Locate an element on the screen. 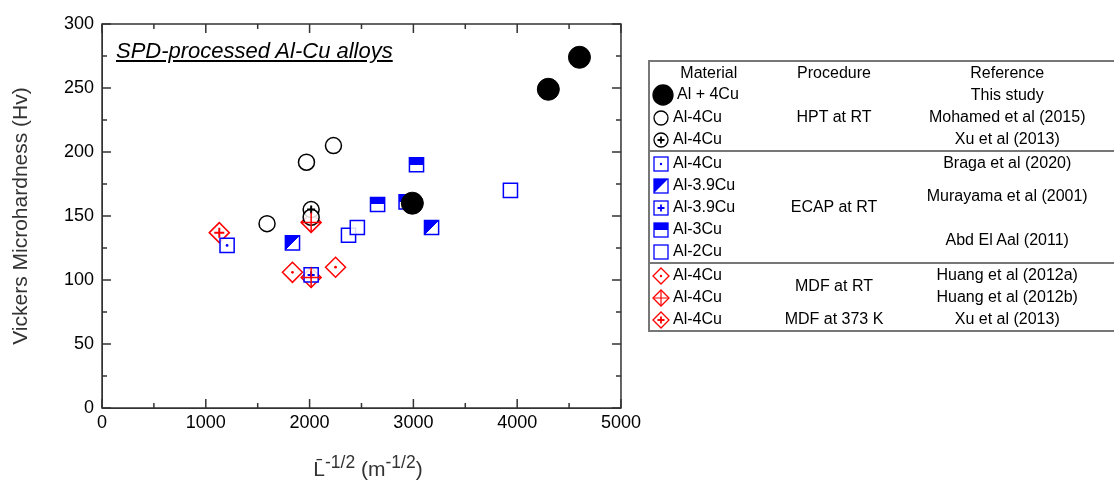 Image resolution: width=1114 pixels, height=490 pixels. legend-label: Al-3Cu is located at coordinates (697, 229).